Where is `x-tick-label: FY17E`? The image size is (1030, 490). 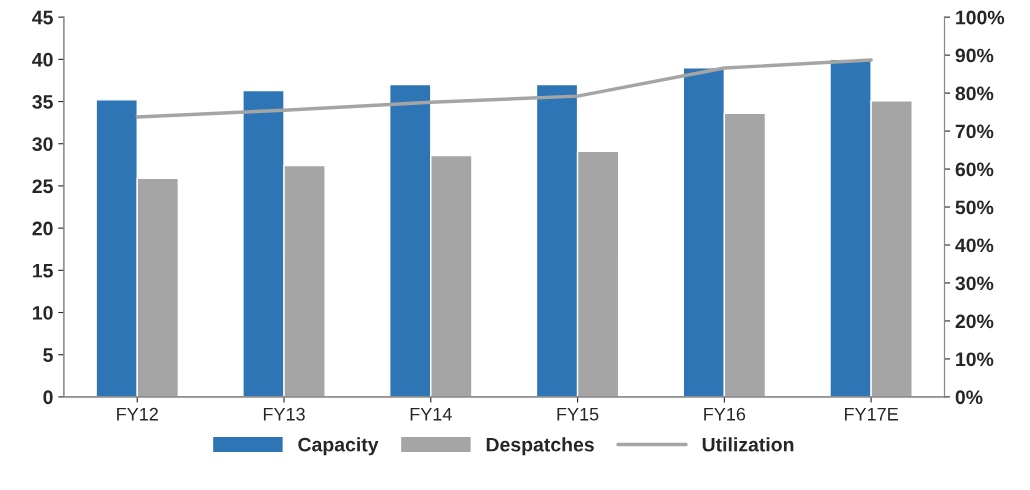
x-tick-label: FY17E is located at coordinates (871, 414).